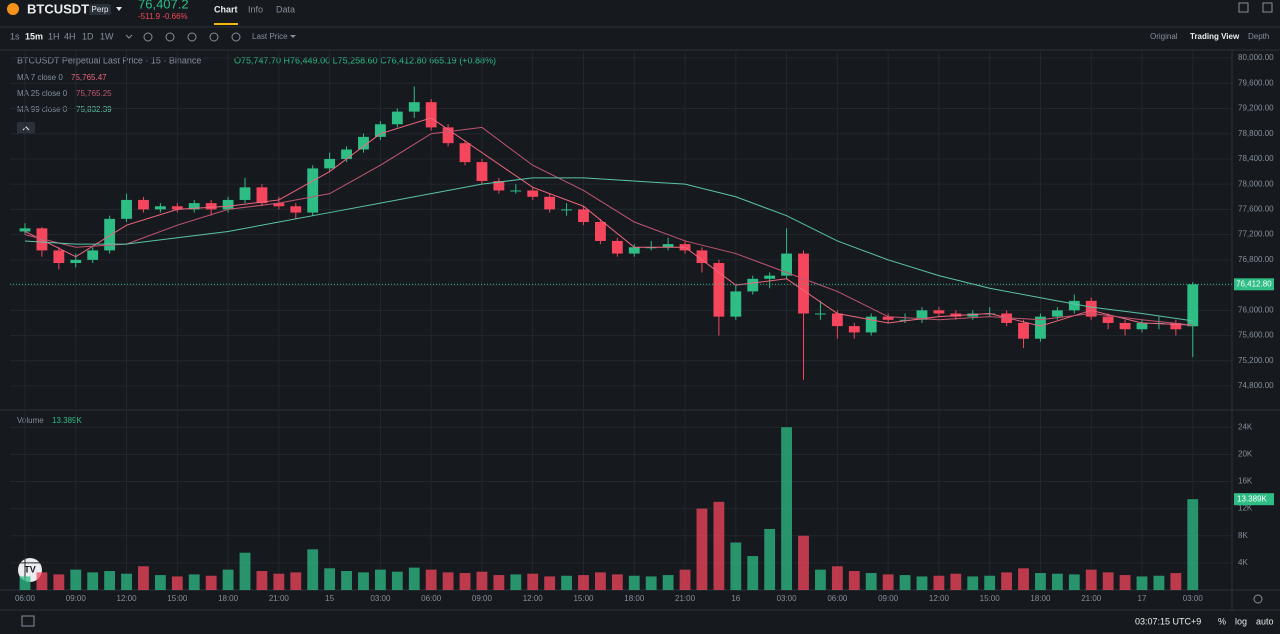  Describe the element at coordinates (42, 109) in the screenshot. I see `ma-legend: MA 99 close 0` at that location.